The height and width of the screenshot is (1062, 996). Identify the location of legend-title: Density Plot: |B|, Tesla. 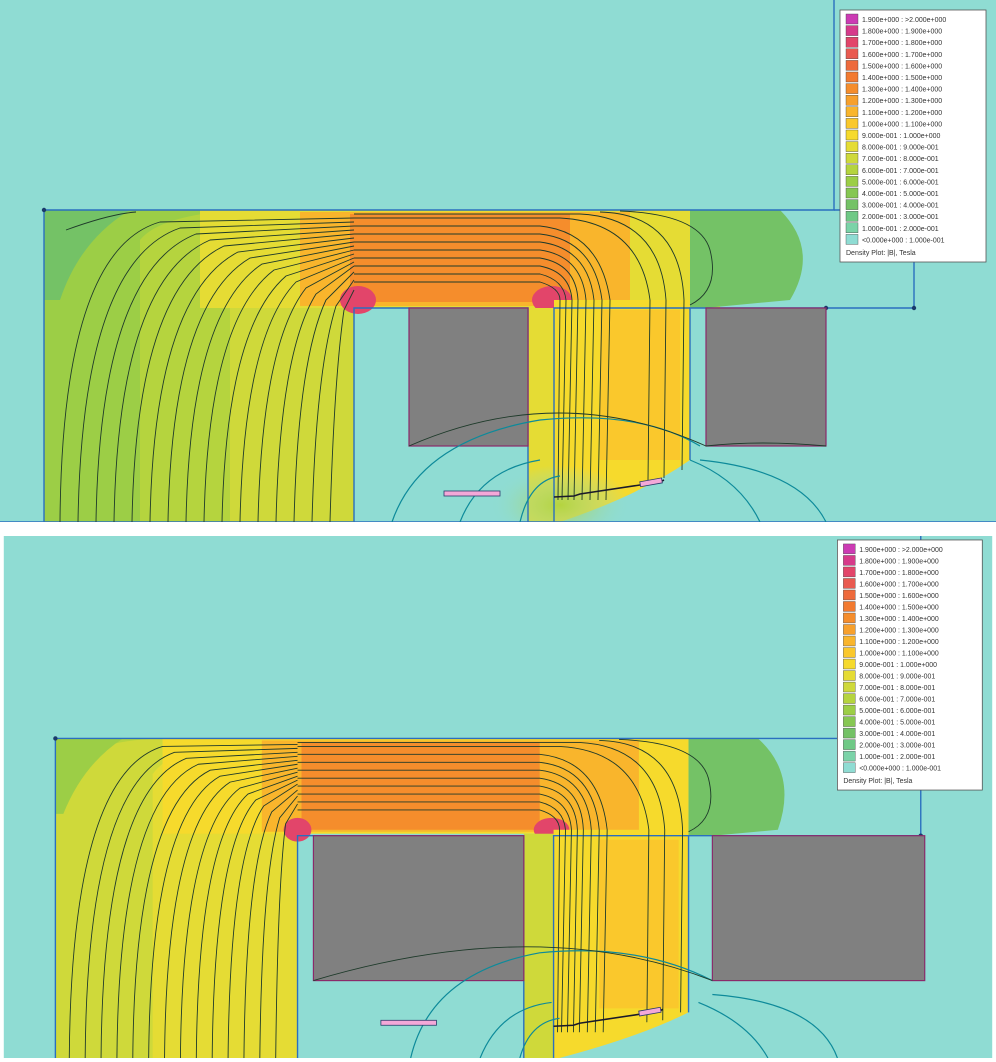
(881, 253).